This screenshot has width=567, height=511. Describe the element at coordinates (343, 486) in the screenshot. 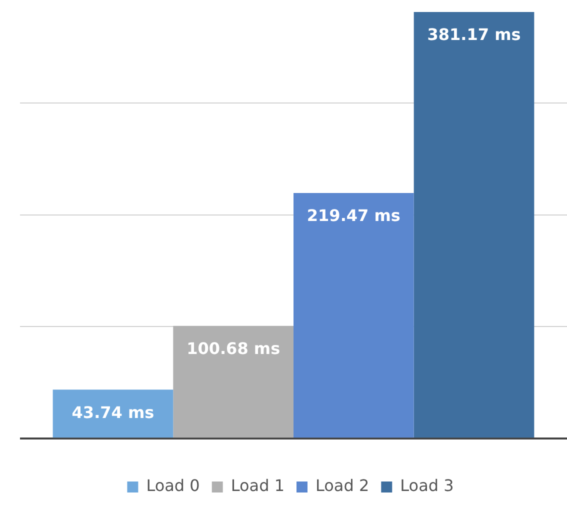

I see `legend-label: Load 2` at that location.